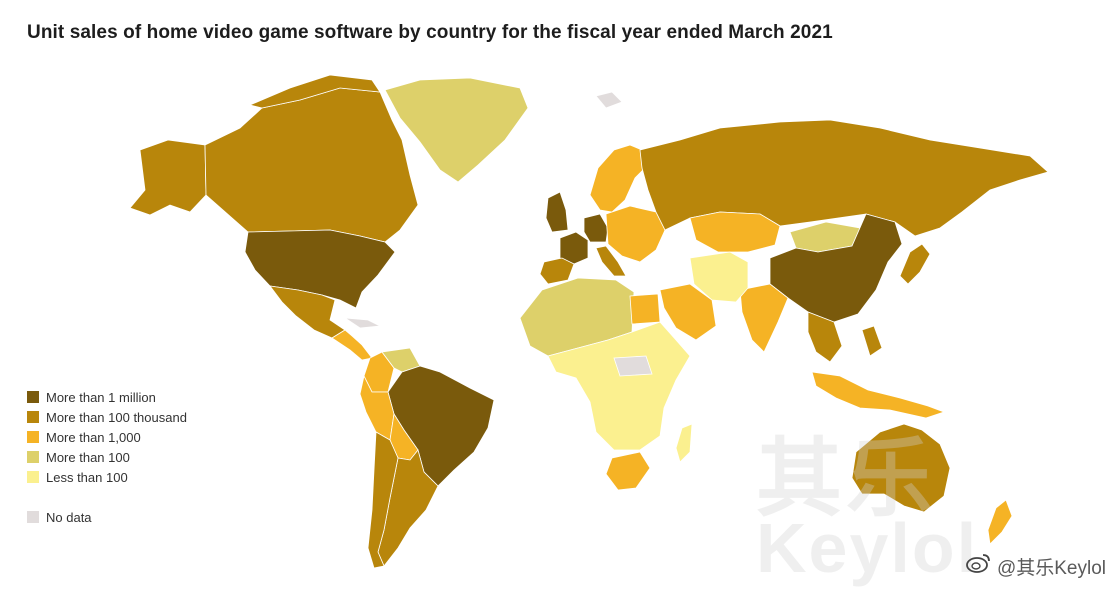  What do you see at coordinates (844, 178) in the screenshot?
I see `region-russia` at bounding box center [844, 178].